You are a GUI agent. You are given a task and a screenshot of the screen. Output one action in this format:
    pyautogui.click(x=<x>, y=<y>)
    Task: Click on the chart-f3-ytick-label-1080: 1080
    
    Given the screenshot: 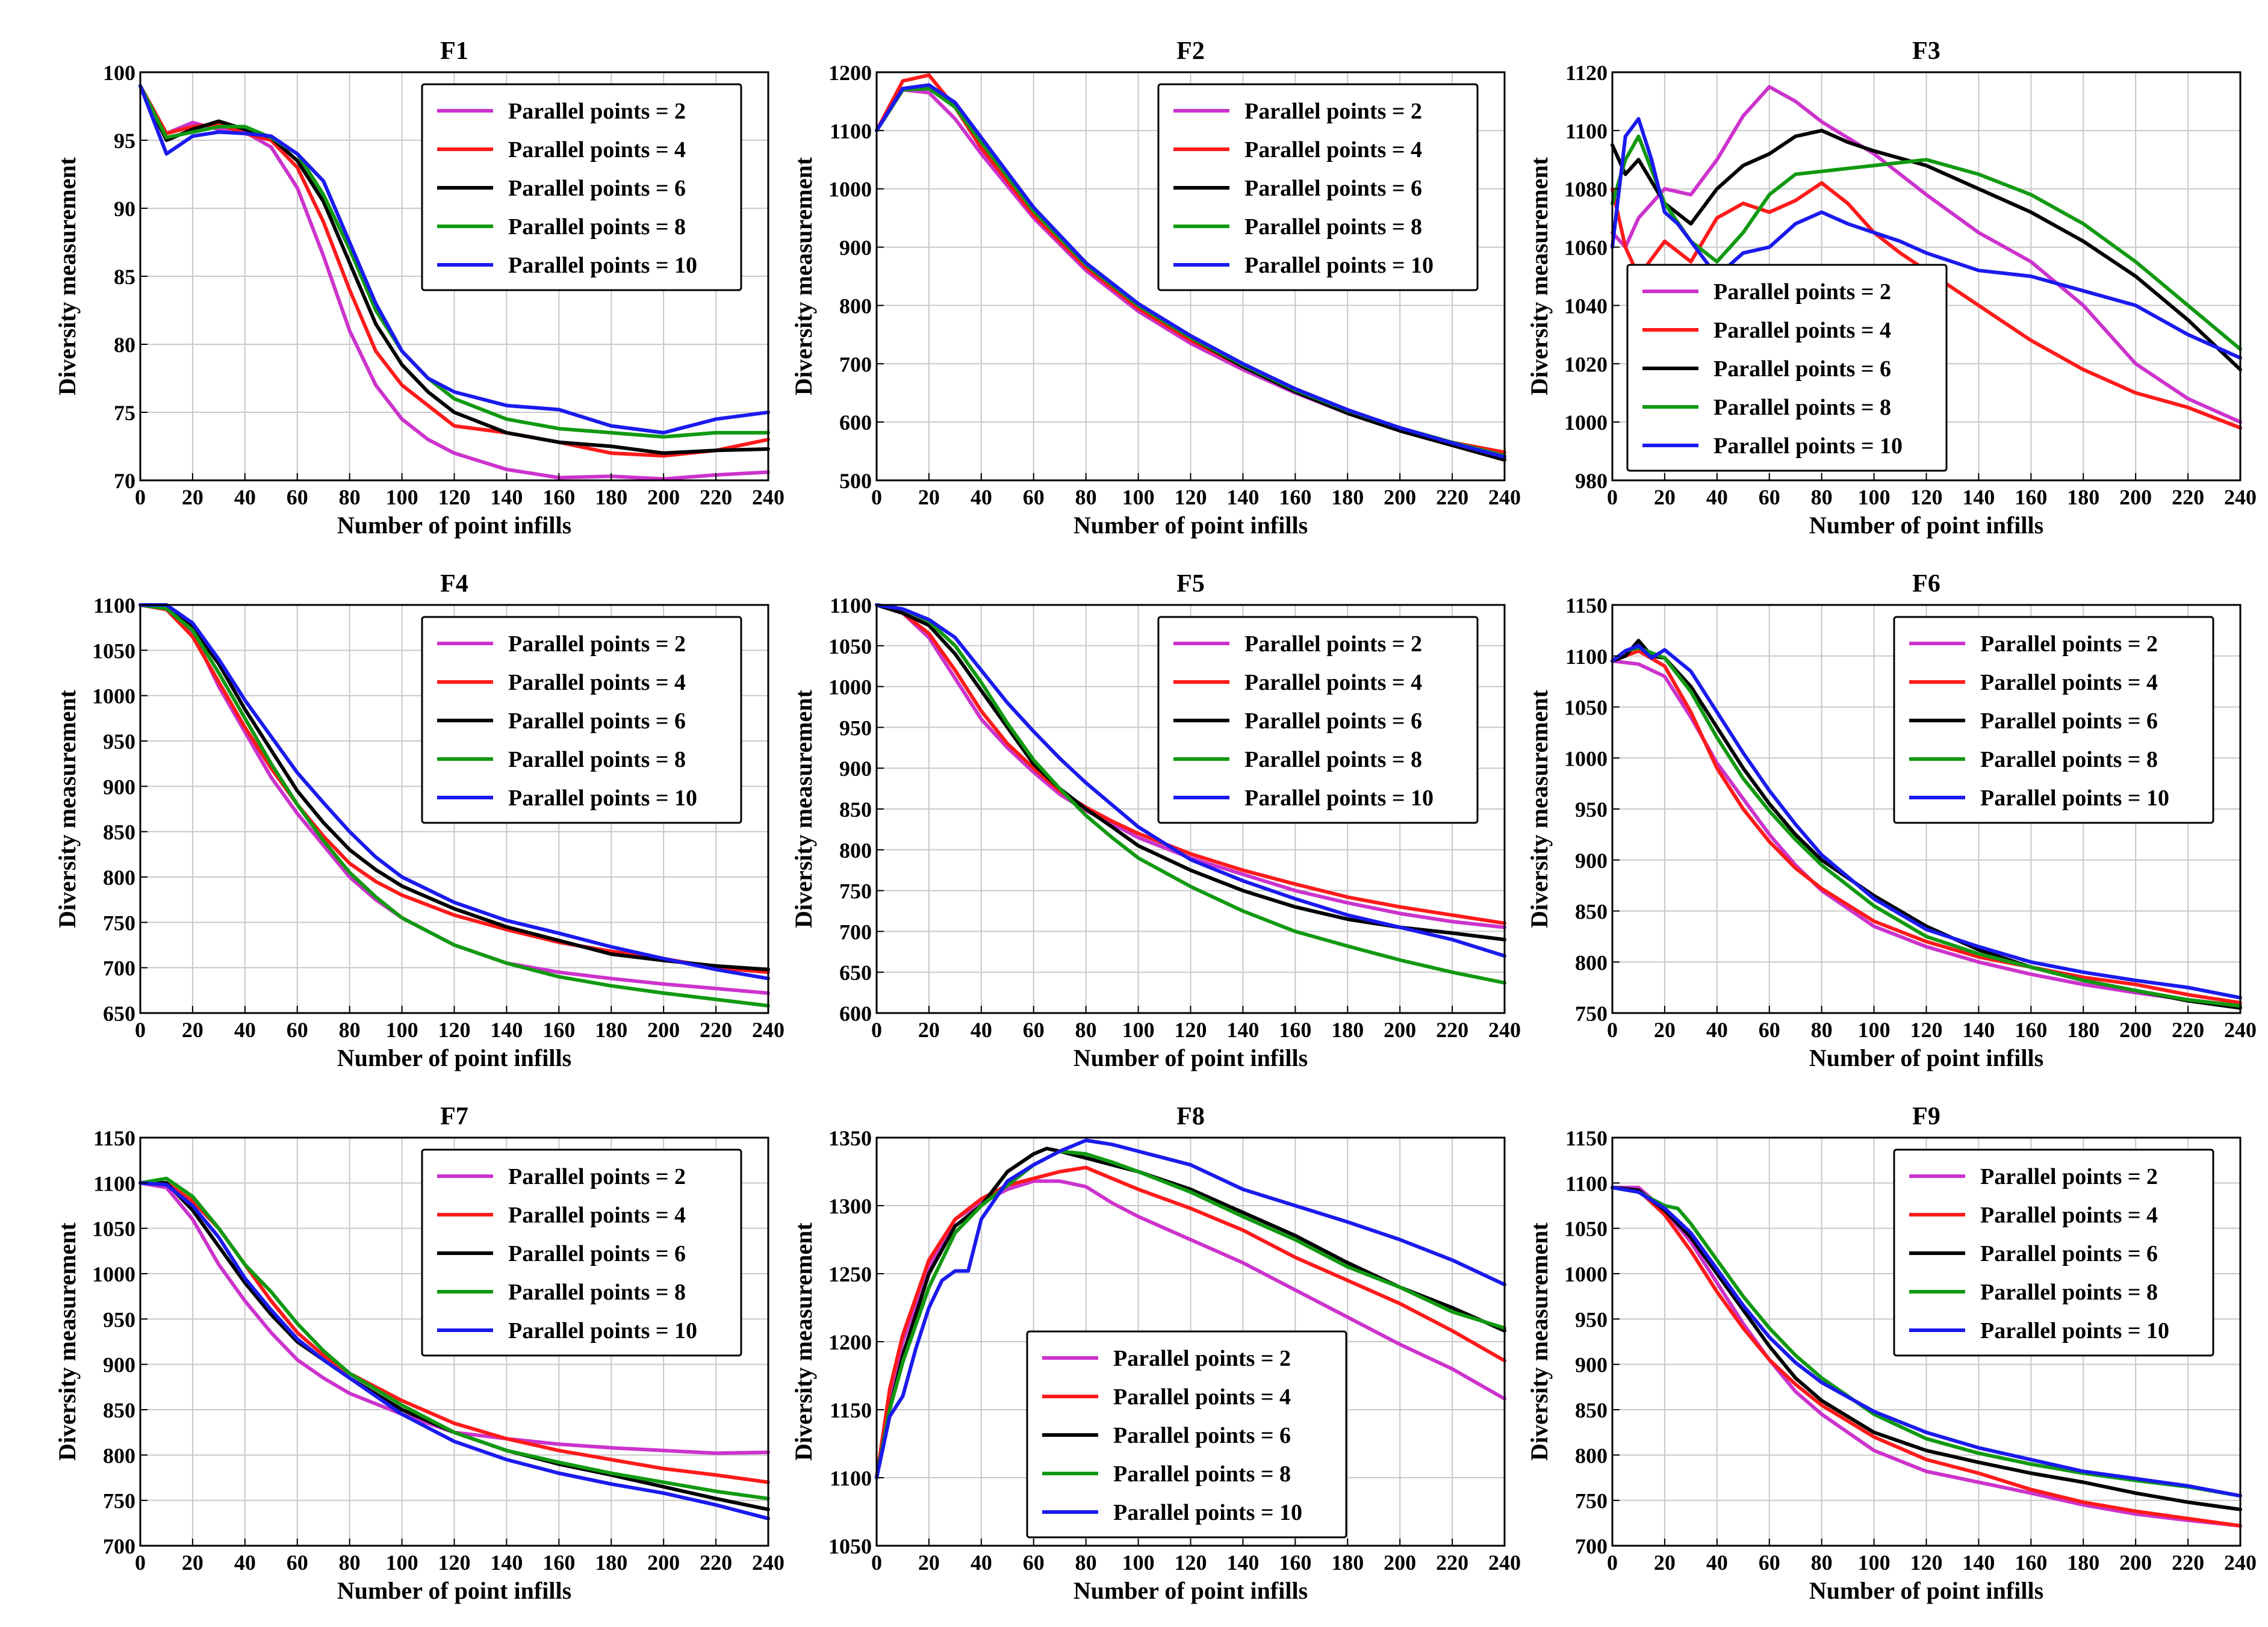 What is the action you would take?
    pyautogui.click(x=1586, y=190)
    